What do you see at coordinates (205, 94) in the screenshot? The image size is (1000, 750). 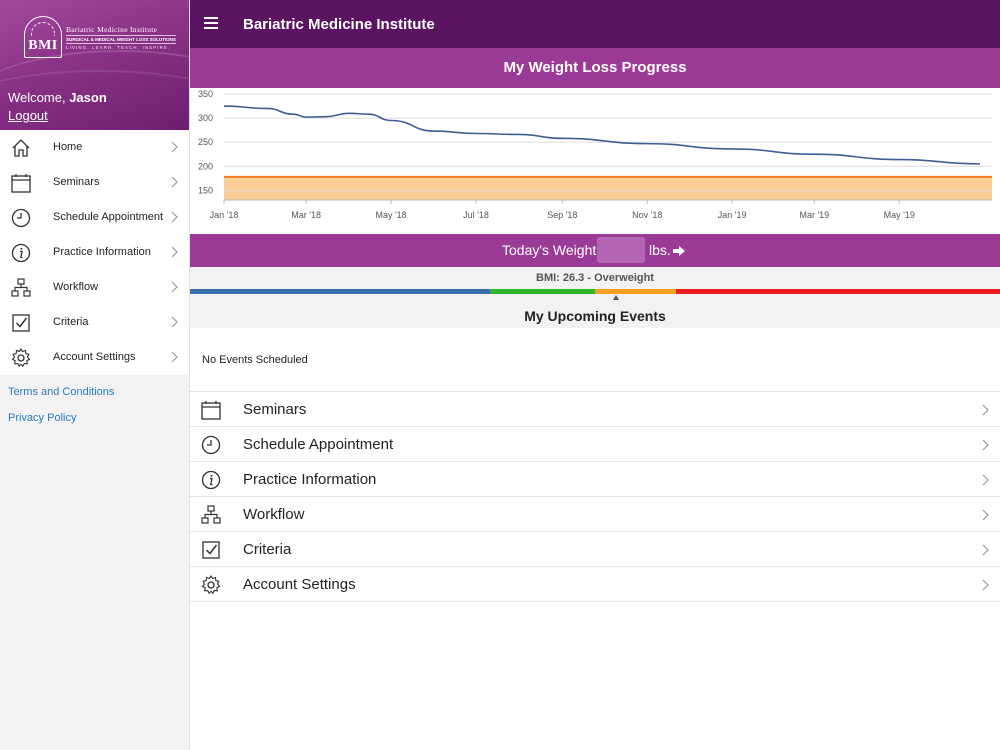 I see `y-tick-label: 350` at bounding box center [205, 94].